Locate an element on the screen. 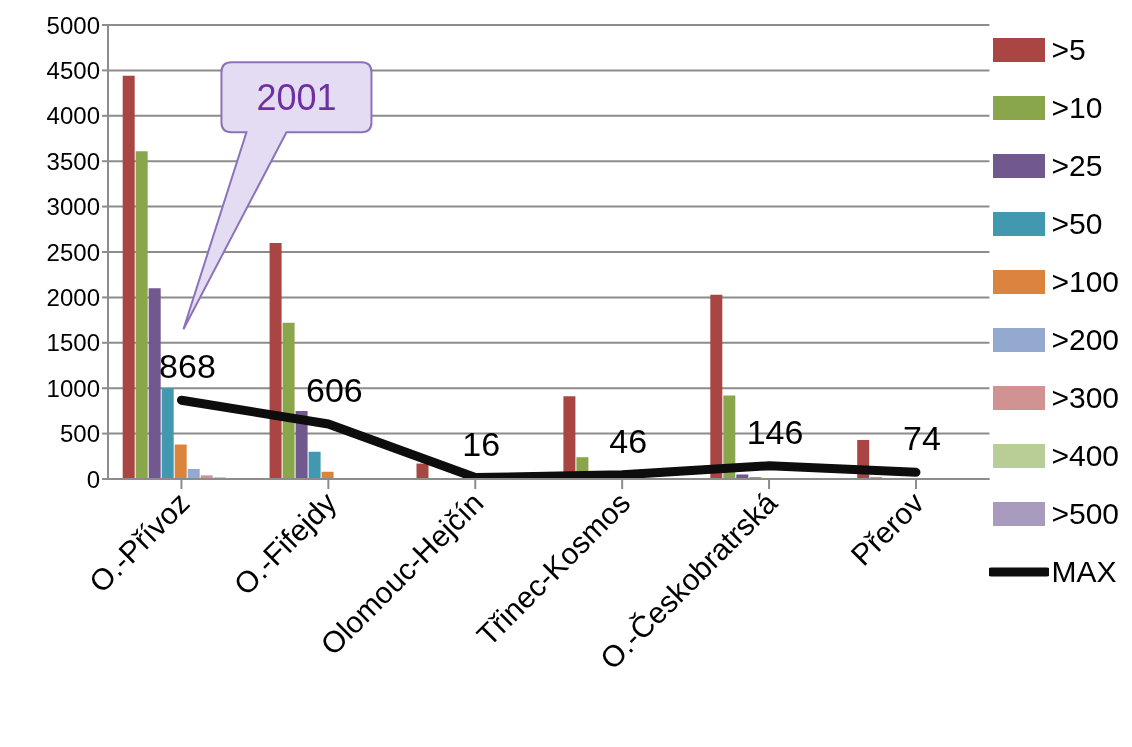 Image resolution: width=1132 pixels, height=747 pixels. legend-label: >100 is located at coordinates (1085, 282).